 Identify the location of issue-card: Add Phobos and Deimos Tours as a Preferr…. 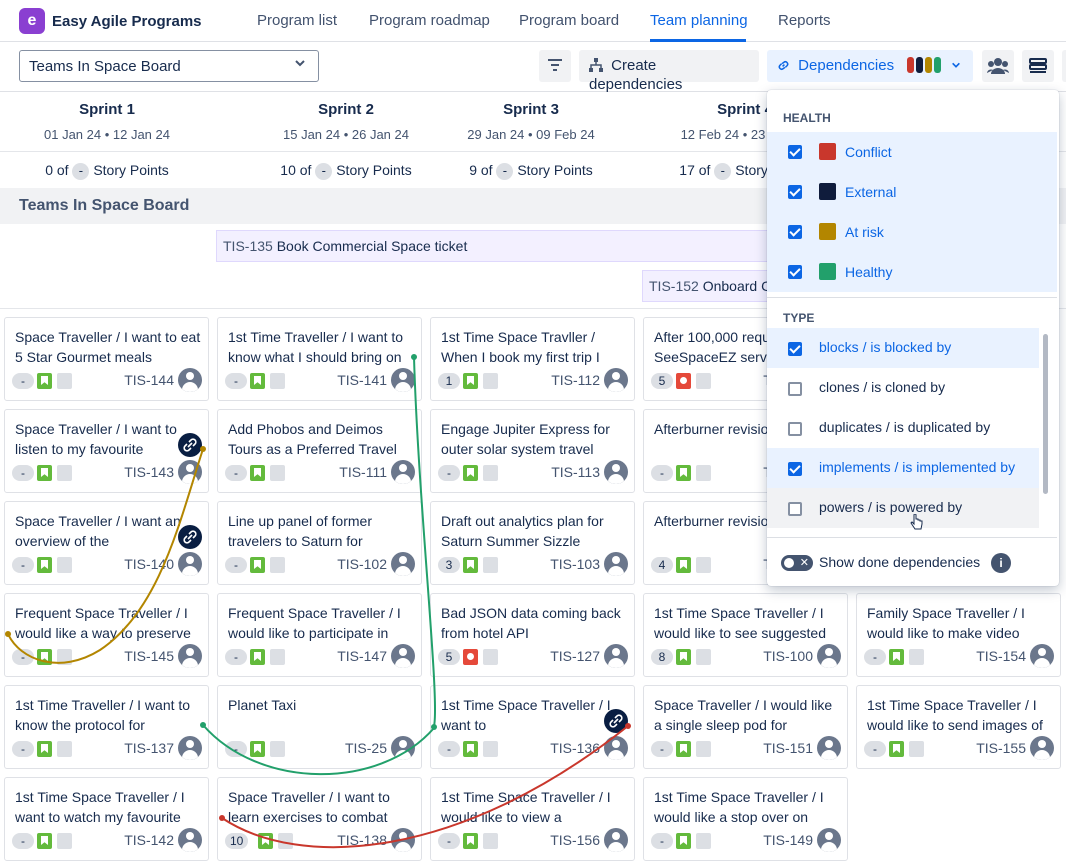
(319, 451).